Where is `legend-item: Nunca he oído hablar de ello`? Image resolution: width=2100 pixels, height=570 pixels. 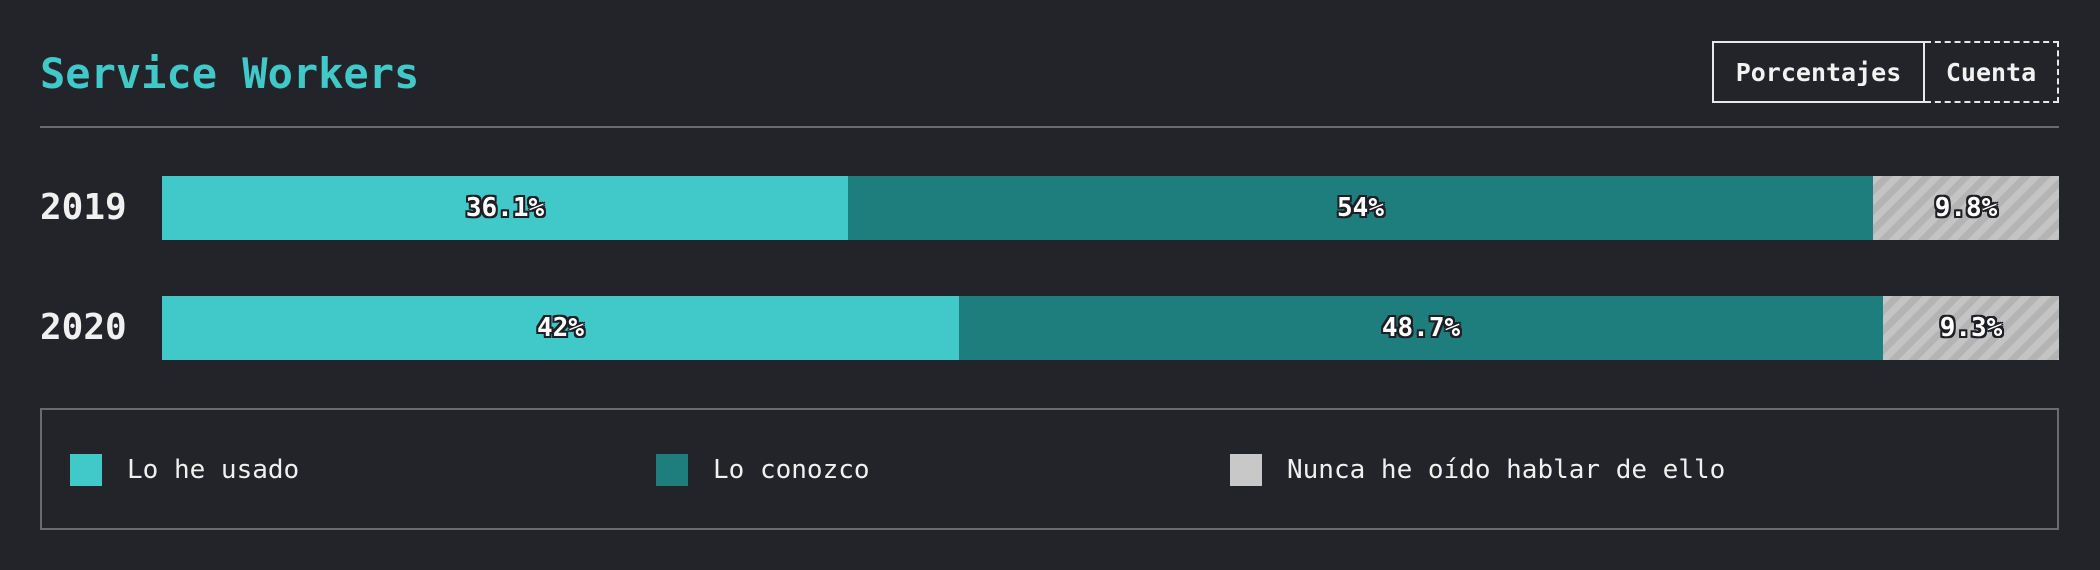 legend-item: Nunca he oído hablar de ello is located at coordinates (1477, 470).